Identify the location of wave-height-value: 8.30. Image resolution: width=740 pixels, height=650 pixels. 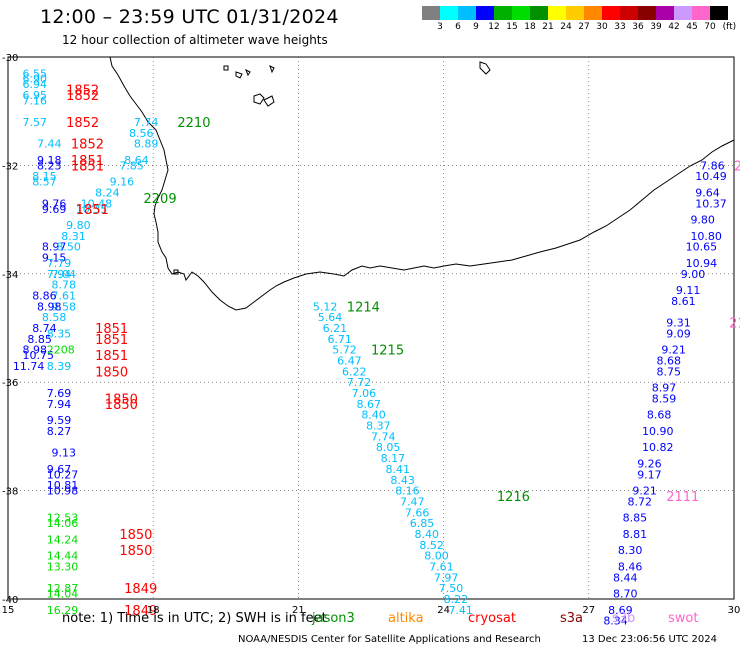
(630, 550).